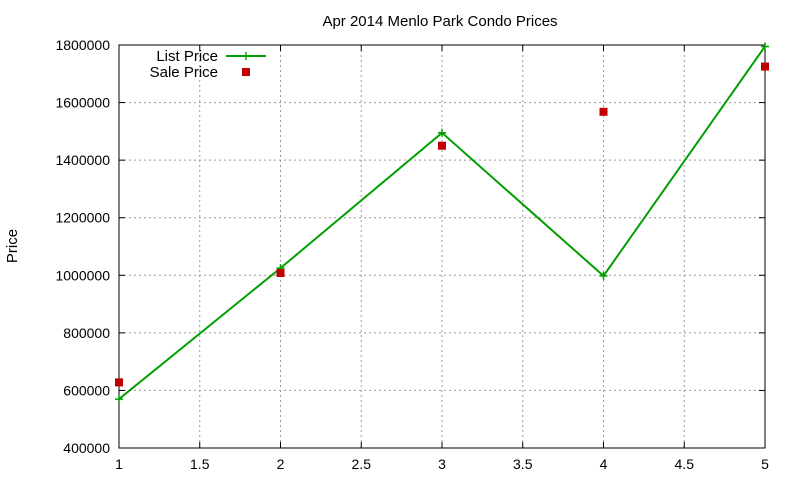 The width and height of the screenshot is (800, 480). What do you see at coordinates (442, 464) in the screenshot?
I see `x-tick-label: 3` at bounding box center [442, 464].